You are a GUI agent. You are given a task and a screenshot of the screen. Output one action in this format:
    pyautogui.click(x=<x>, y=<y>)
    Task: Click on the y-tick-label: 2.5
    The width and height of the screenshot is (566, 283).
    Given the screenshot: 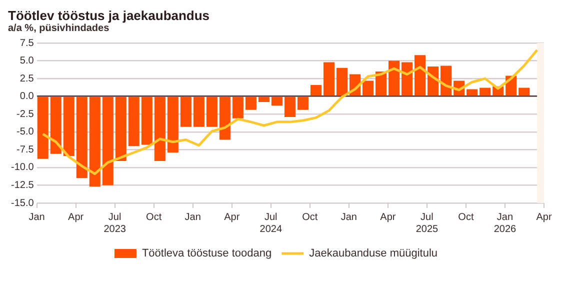 What is the action you would take?
    pyautogui.click(x=27, y=78)
    